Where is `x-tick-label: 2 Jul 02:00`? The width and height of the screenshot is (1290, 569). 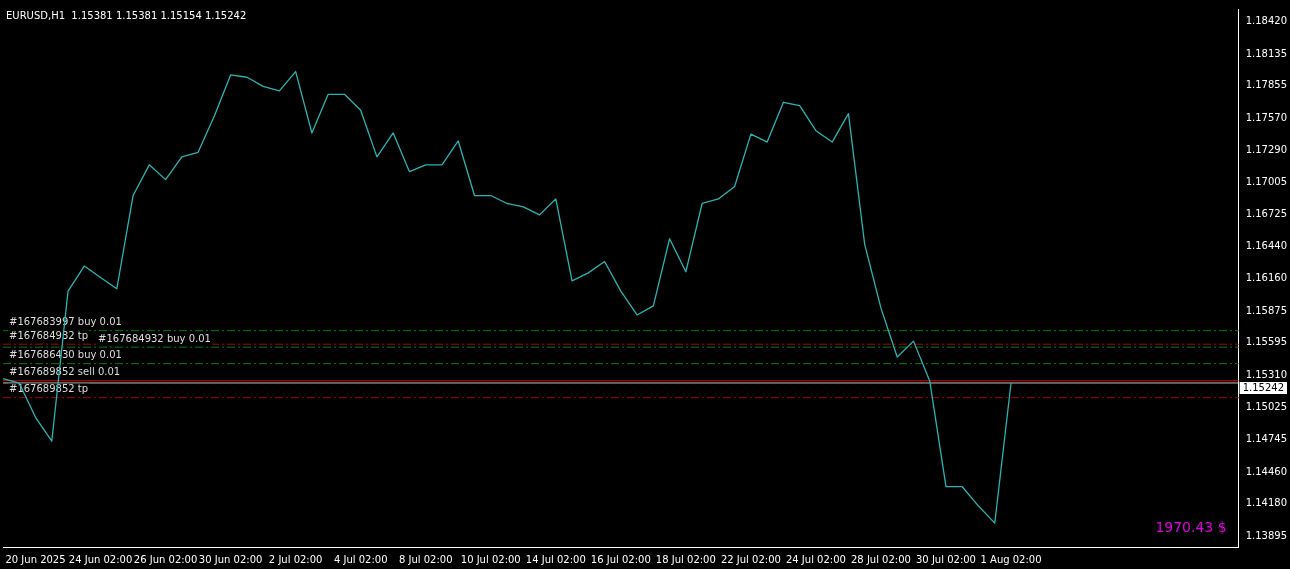 x-tick-label: 2 Jul 02:00 is located at coordinates (295, 559).